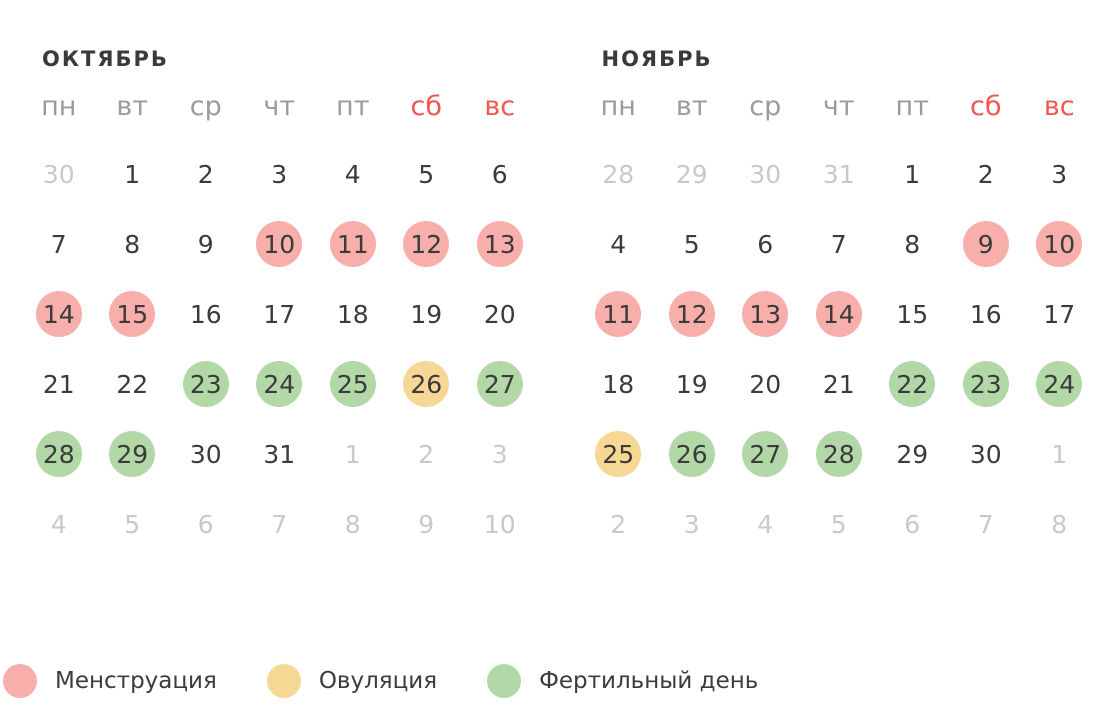  Describe the element at coordinates (206, 384) in the screenshot. I see `day-cell: 23` at that location.